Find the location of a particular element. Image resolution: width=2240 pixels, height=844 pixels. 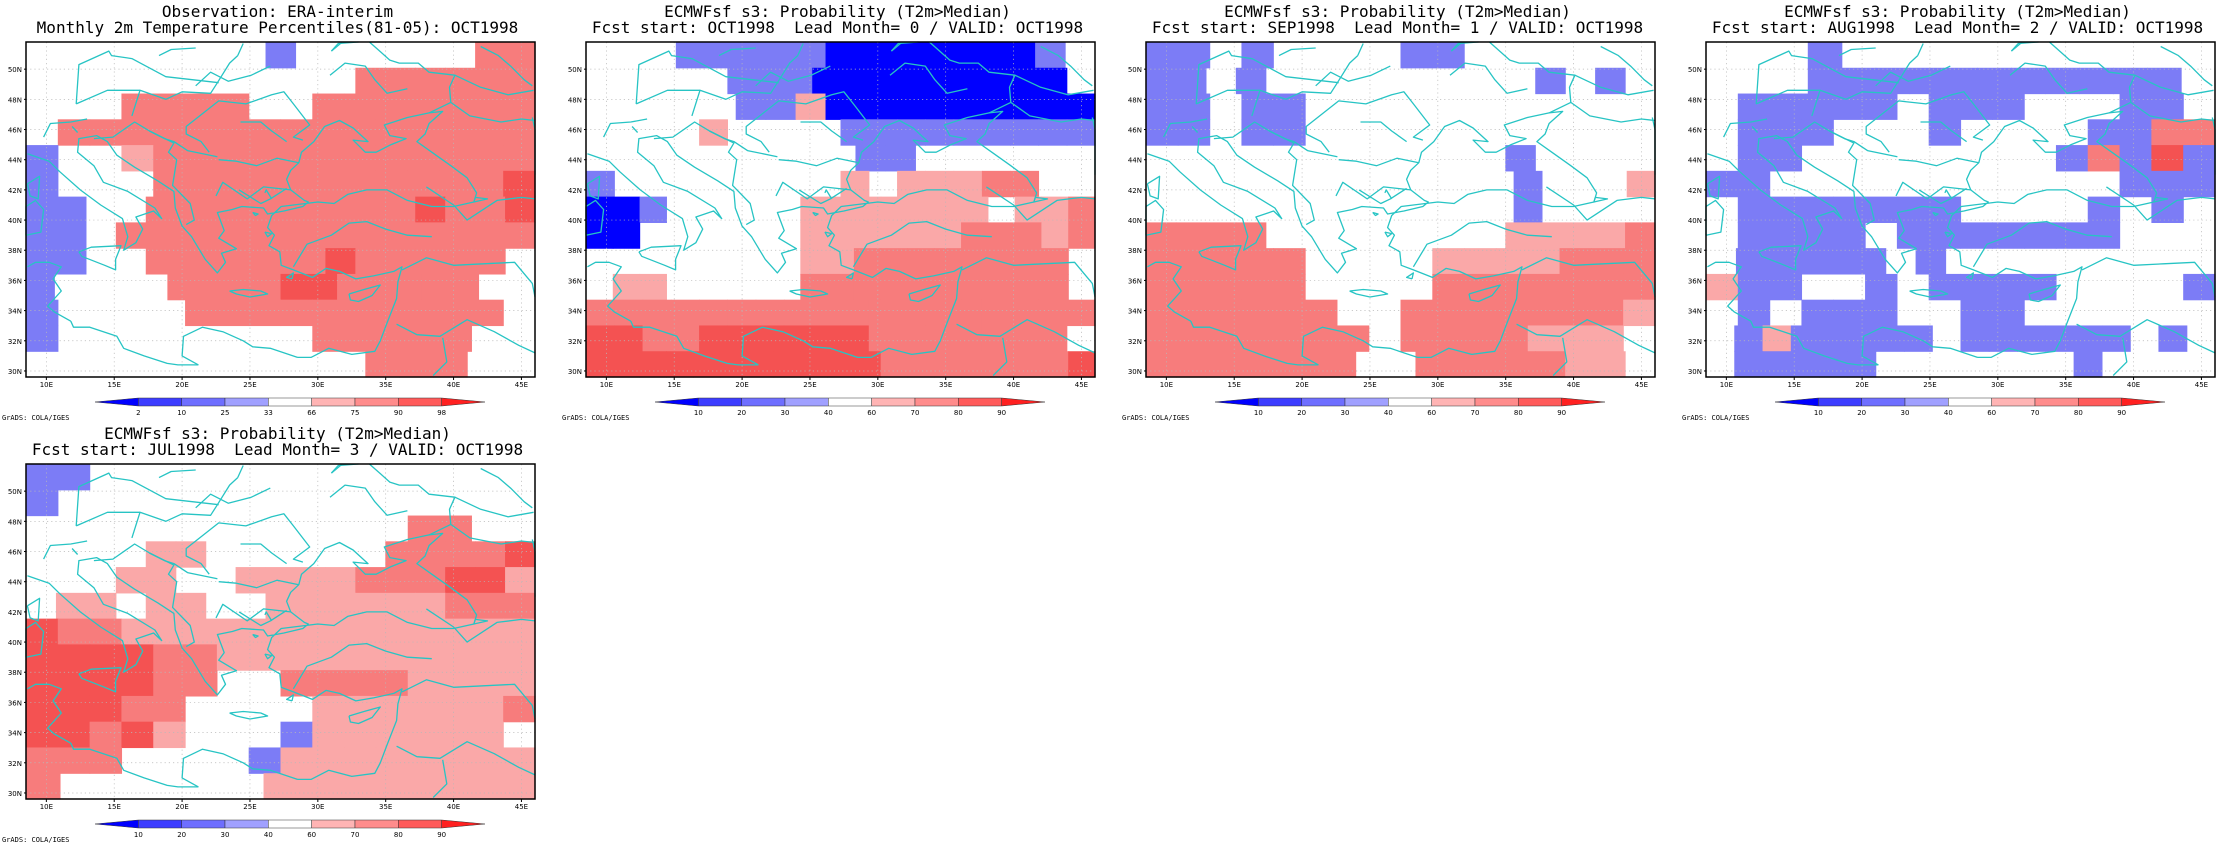

latitude-label: 40N is located at coordinates (1695, 221).